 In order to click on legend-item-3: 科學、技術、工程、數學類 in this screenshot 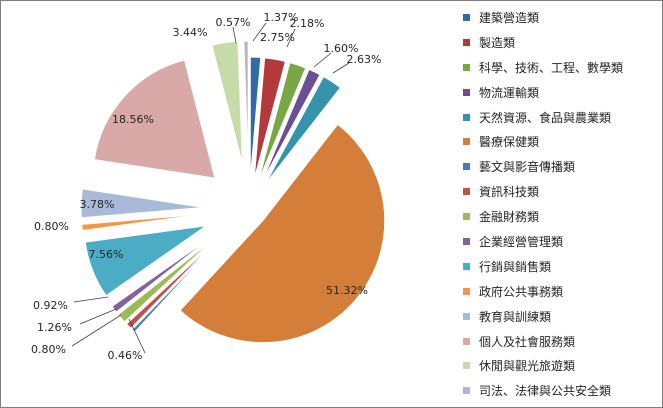, I will do `click(561, 67)`.